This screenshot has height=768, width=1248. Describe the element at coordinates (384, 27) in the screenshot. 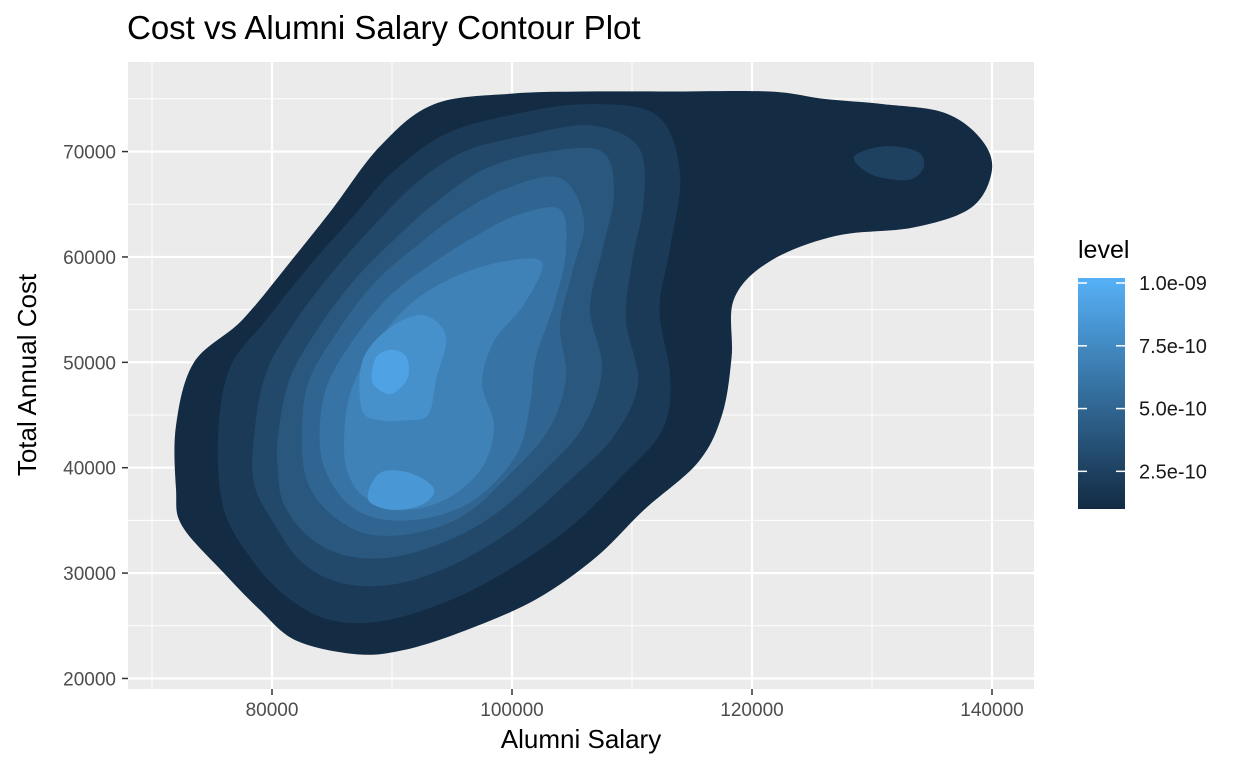

I see `chart-title: Cost vs Alumni Salary Contour Plot` at that location.